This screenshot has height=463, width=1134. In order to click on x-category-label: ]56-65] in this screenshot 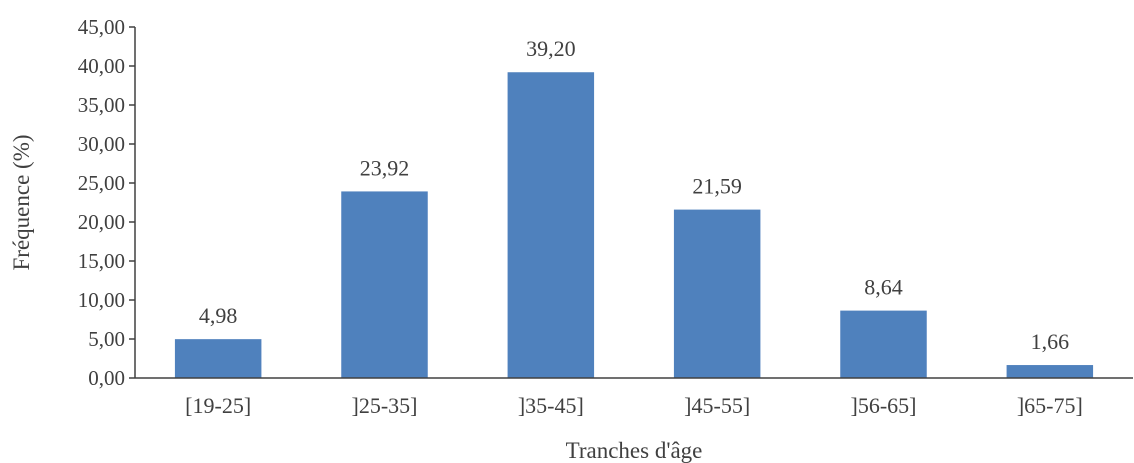, I will do `click(884, 405)`.